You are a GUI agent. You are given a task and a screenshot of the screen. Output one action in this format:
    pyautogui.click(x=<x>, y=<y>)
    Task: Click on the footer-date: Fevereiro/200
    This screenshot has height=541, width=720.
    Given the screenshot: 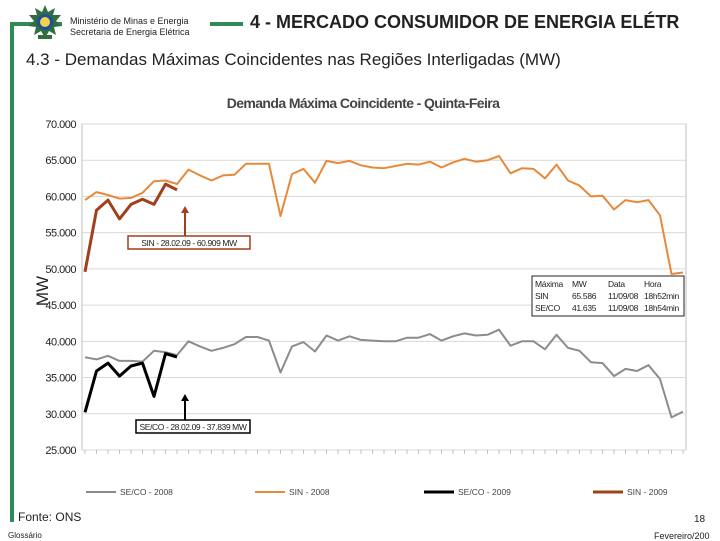 What is the action you would take?
    pyautogui.click(x=682, y=536)
    